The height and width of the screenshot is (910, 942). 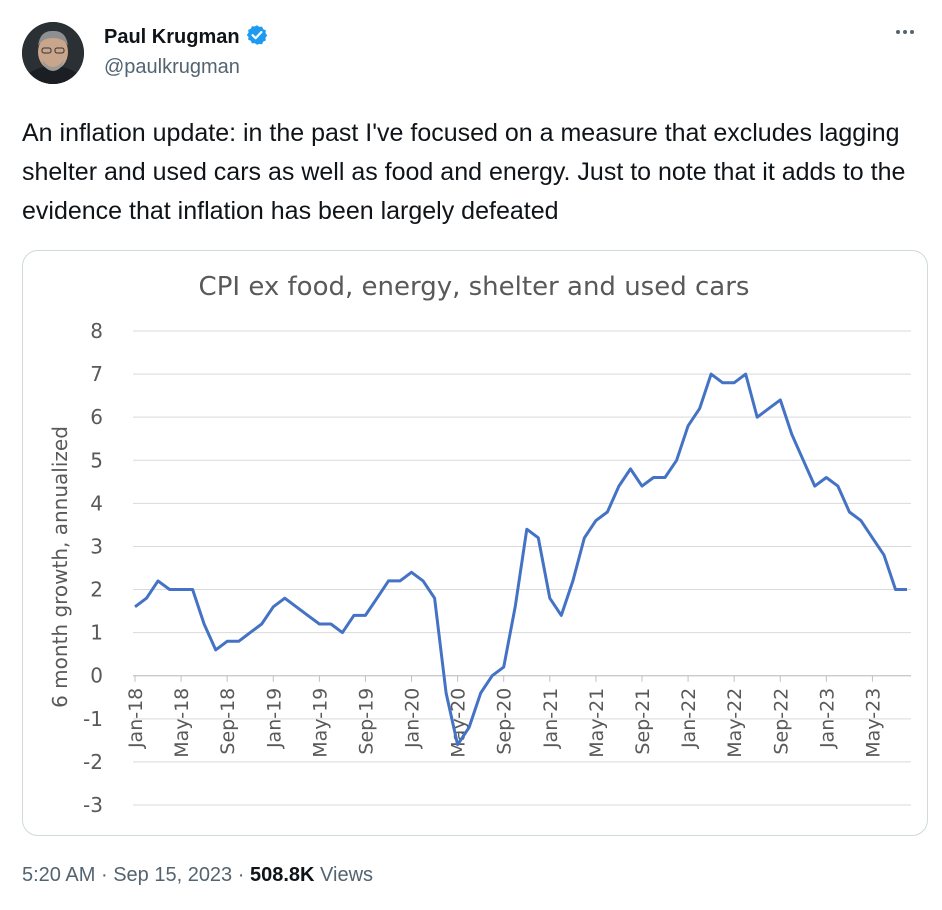 What do you see at coordinates (96, 546) in the screenshot?
I see `y-tick-label: 3` at bounding box center [96, 546].